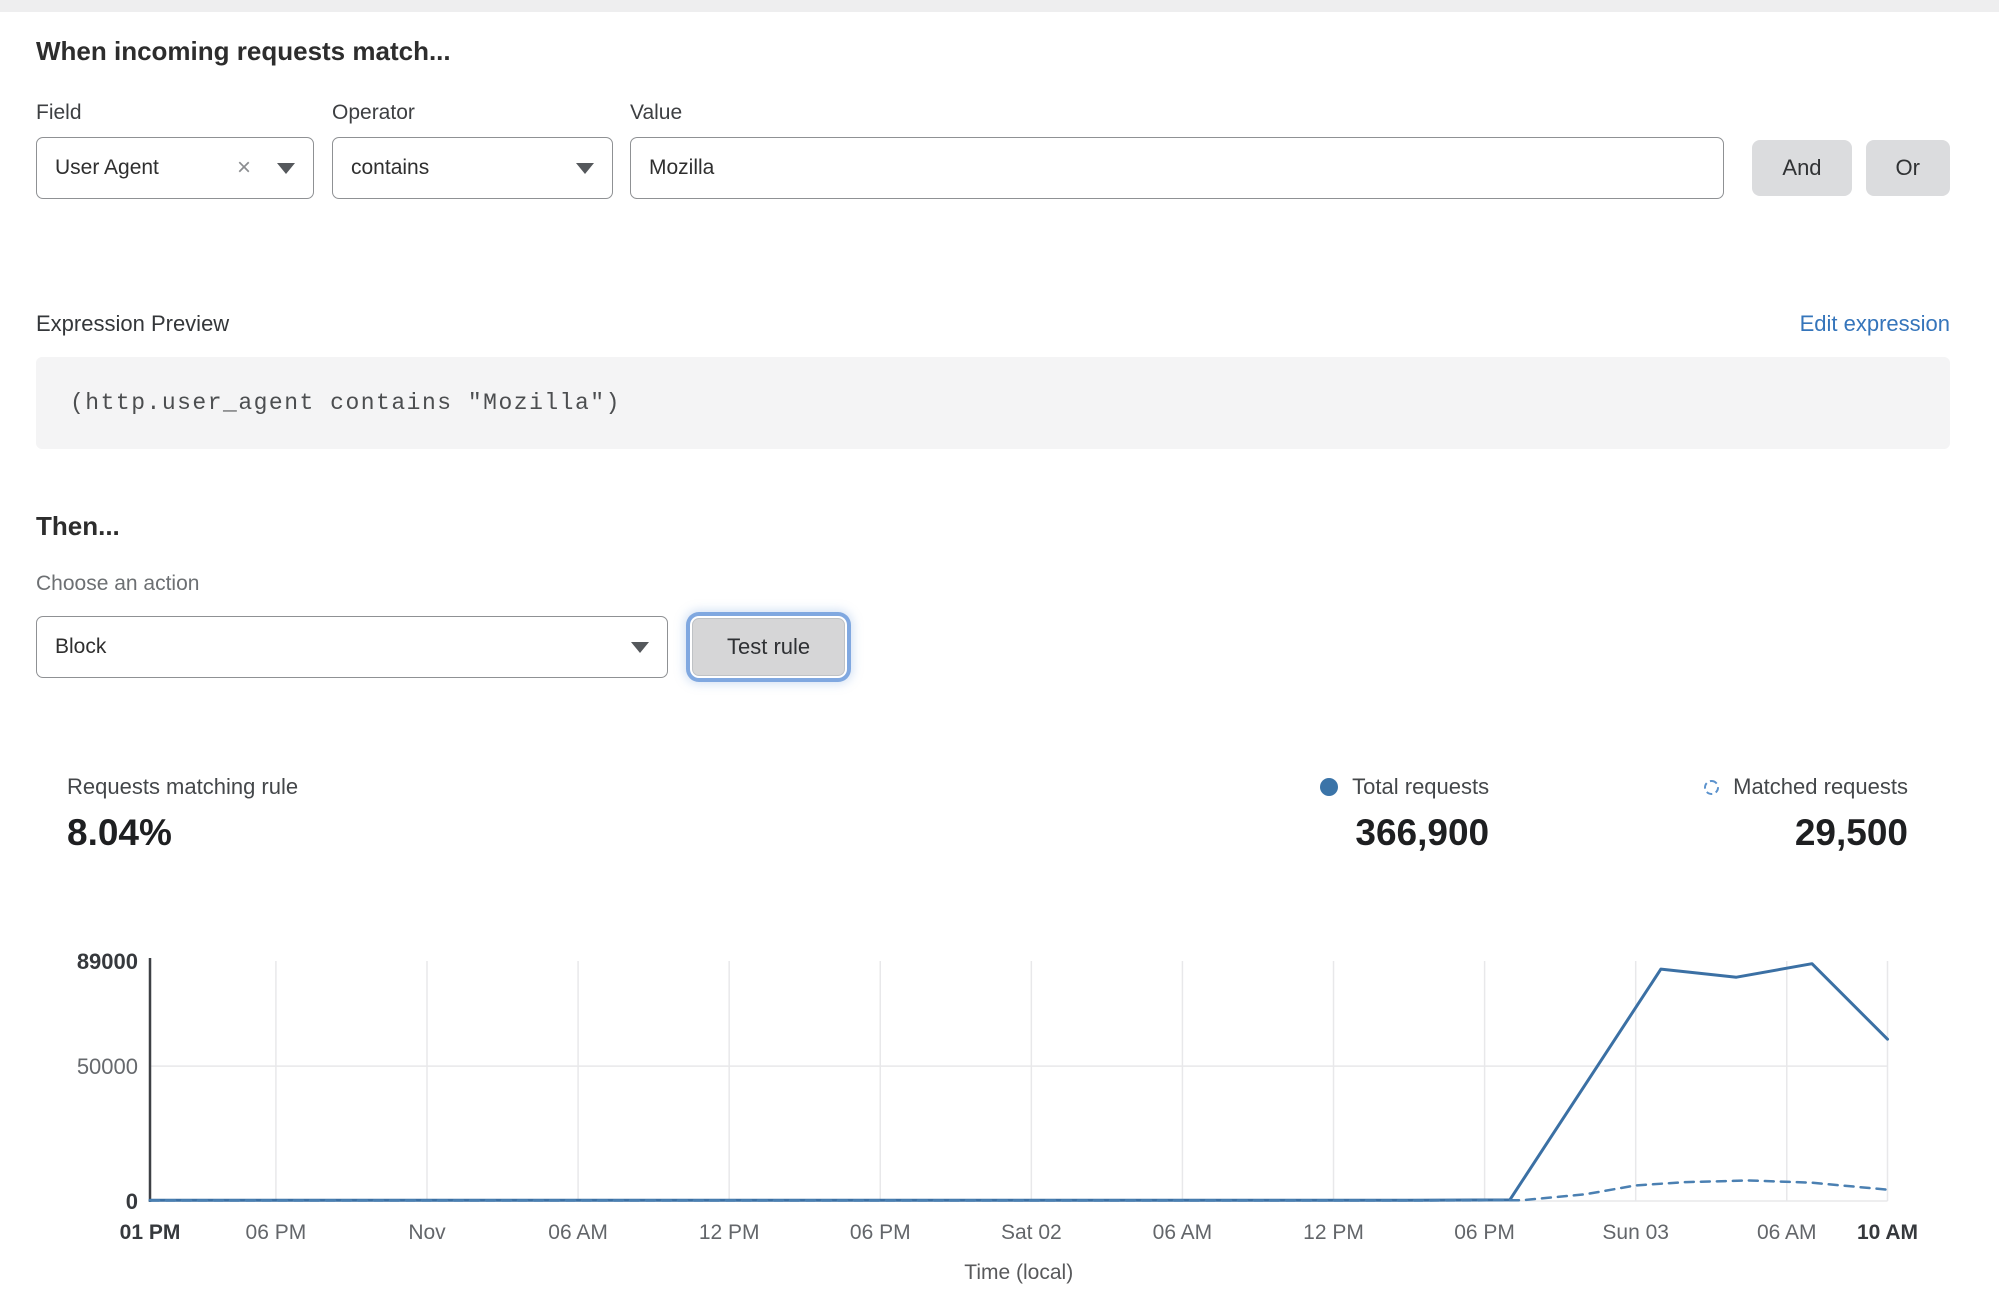 The height and width of the screenshot is (1295, 1999). Describe the element at coordinates (133, 323) in the screenshot. I see `expression-preview-label: Expression Preview` at that location.